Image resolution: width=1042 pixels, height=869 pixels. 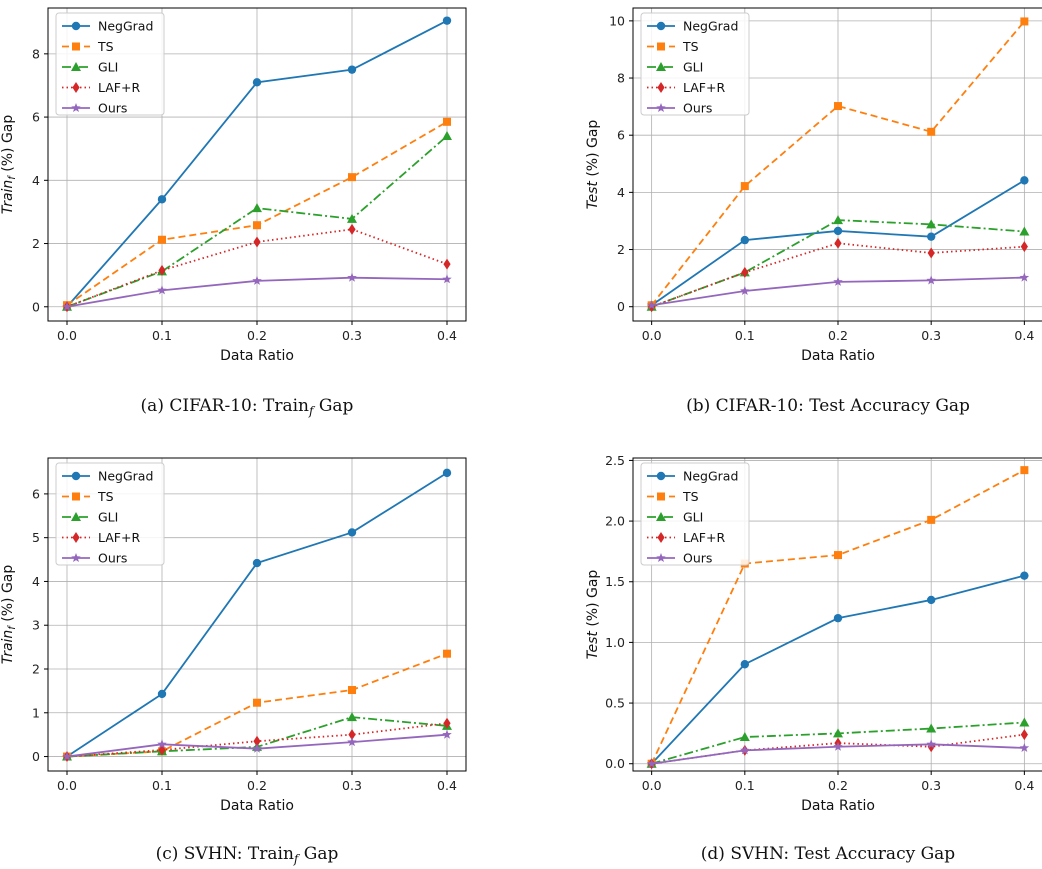 I want to click on y-axis-title-main: Train, so click(x=8, y=197).